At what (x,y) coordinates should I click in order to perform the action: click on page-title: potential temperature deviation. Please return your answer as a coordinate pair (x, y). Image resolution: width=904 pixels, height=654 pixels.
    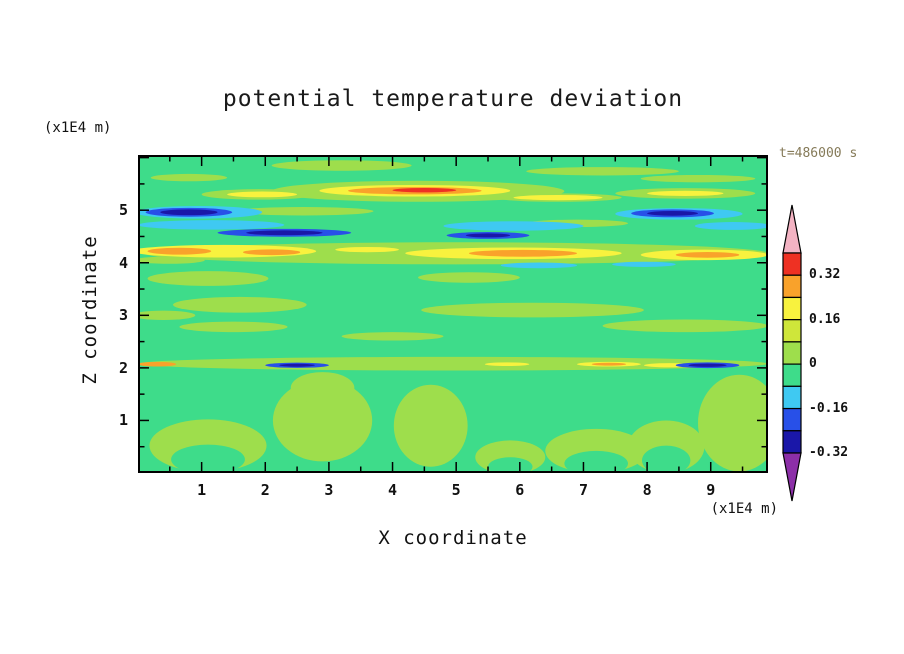
    Looking at the image, I should click on (453, 99).